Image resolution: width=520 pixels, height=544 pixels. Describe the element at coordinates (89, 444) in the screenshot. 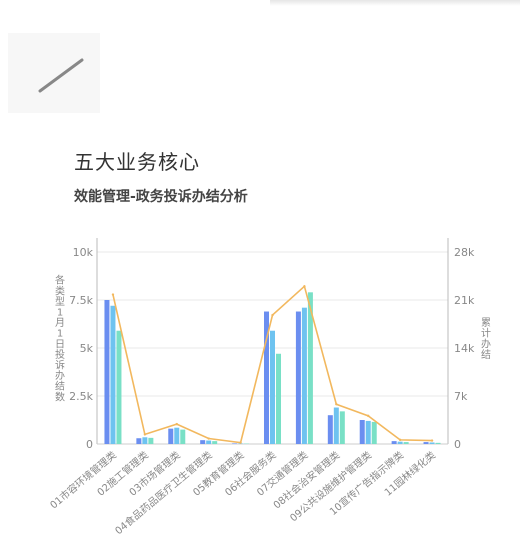

I see `y-tick-label: 0` at that location.